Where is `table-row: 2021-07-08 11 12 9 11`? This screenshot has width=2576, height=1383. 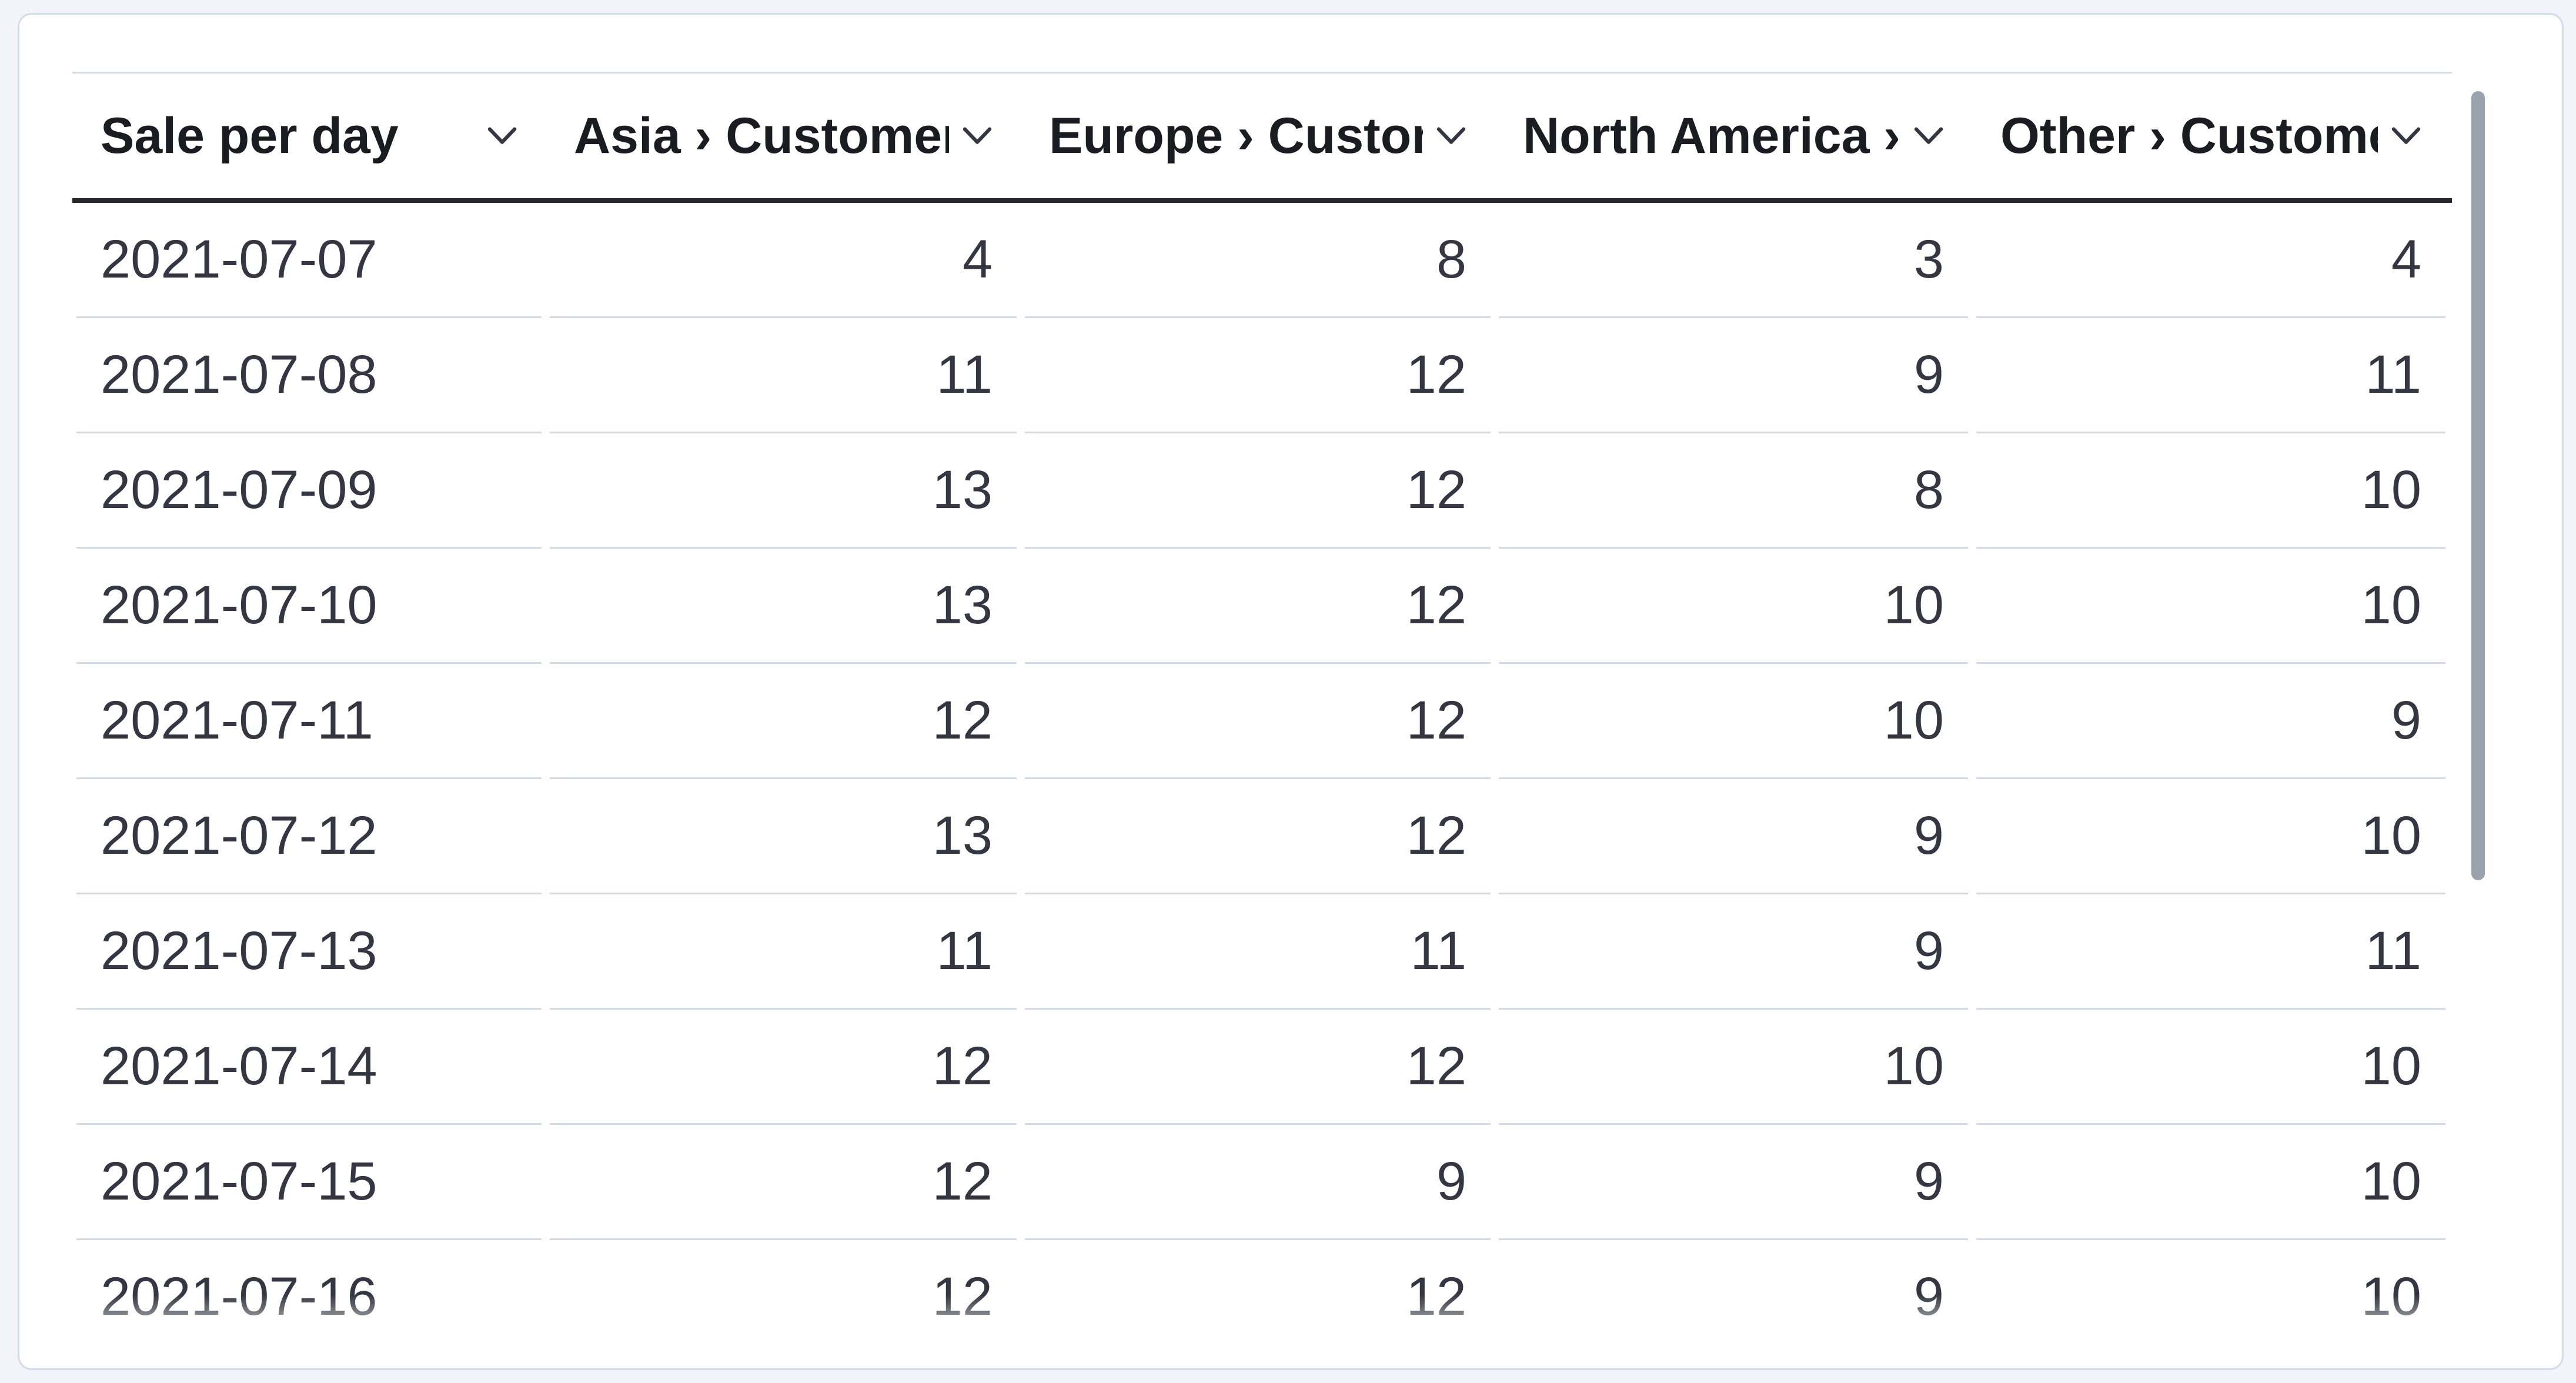 table-row: 2021-07-08 11 12 9 11 is located at coordinates (1262, 375).